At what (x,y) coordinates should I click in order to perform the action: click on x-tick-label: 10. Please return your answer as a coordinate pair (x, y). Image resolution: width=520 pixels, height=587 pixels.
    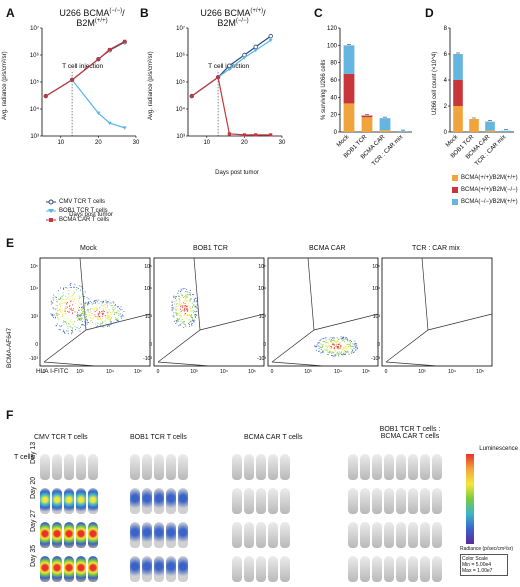
    Looking at the image, I should click on (206, 143).